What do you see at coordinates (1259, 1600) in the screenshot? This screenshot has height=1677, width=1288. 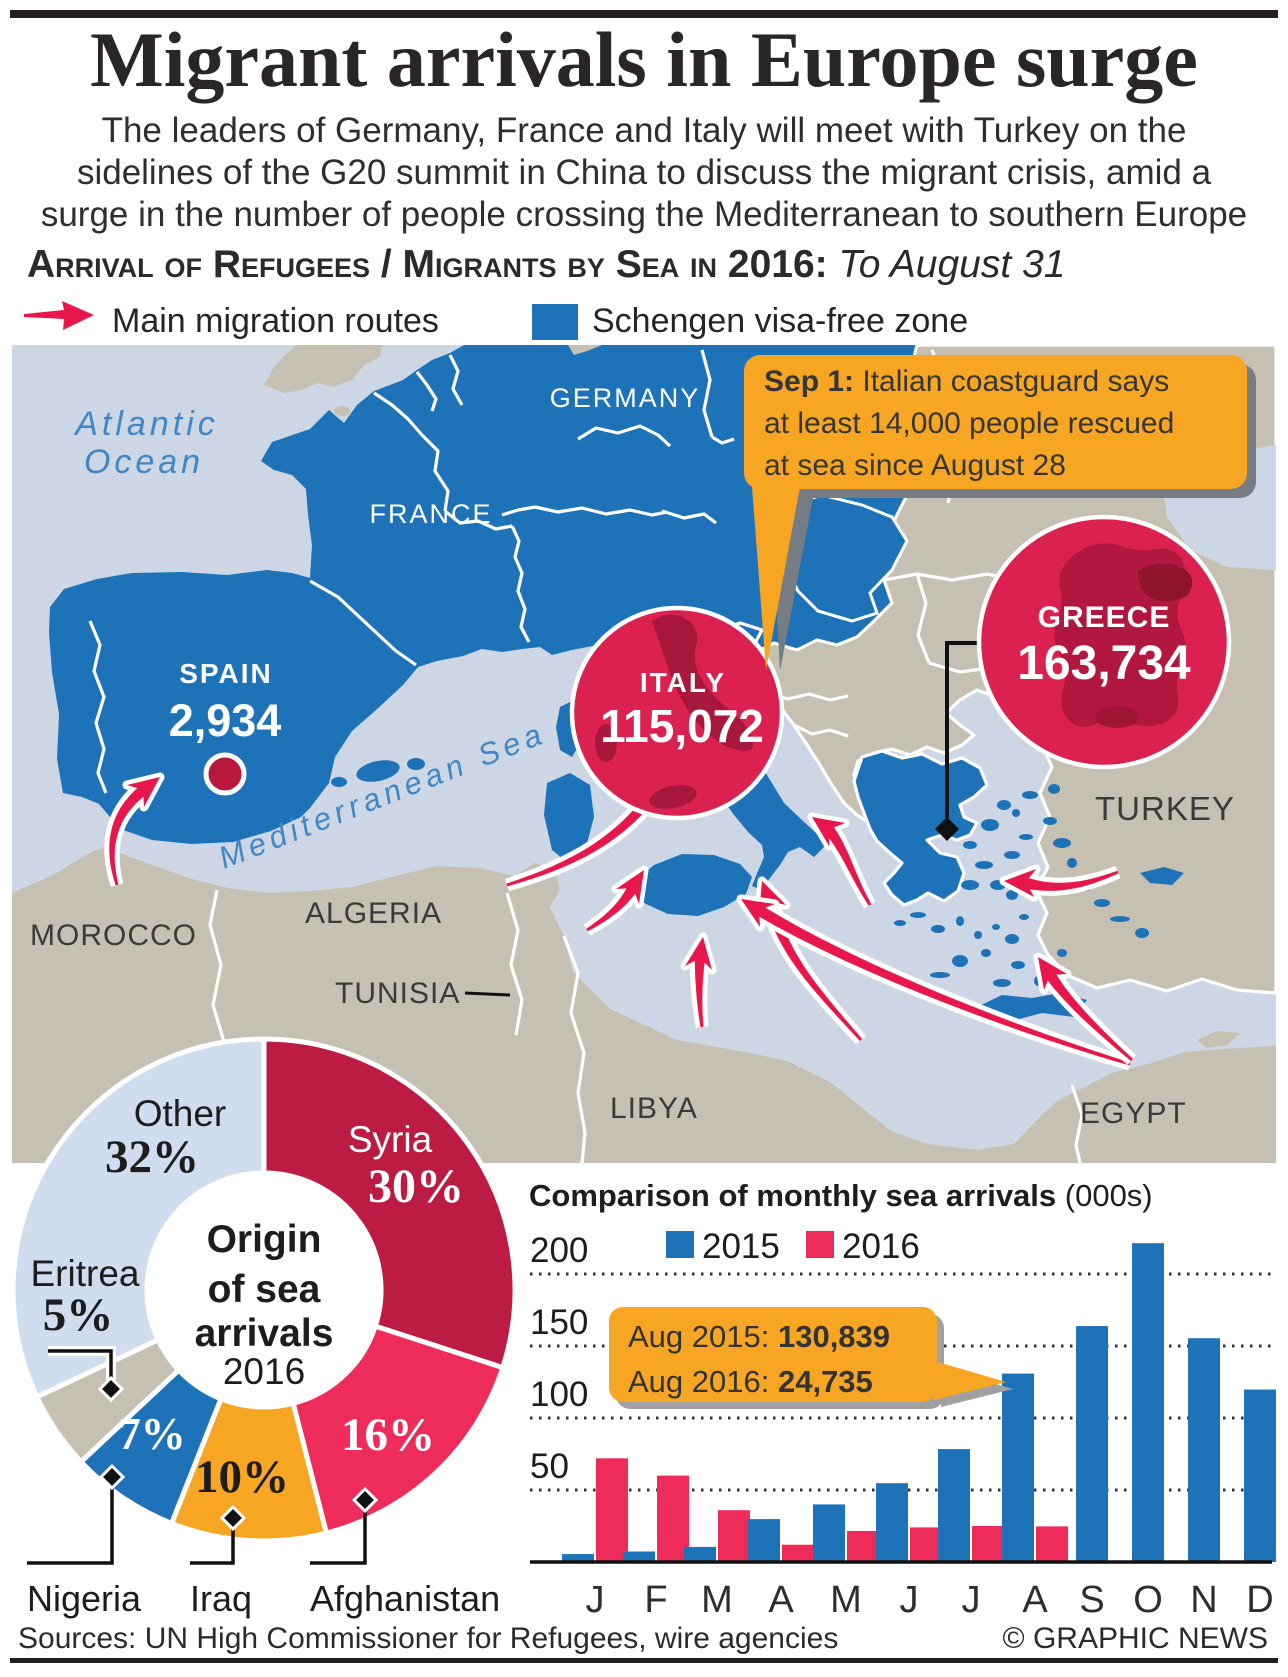 I see `svg-text: D` at bounding box center [1259, 1600].